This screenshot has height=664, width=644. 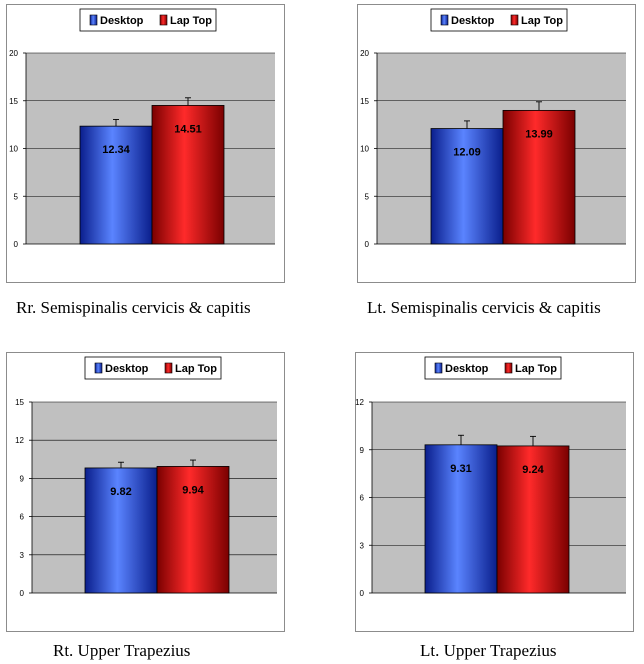 I want to click on data-label: 12.34, so click(x=116, y=150).